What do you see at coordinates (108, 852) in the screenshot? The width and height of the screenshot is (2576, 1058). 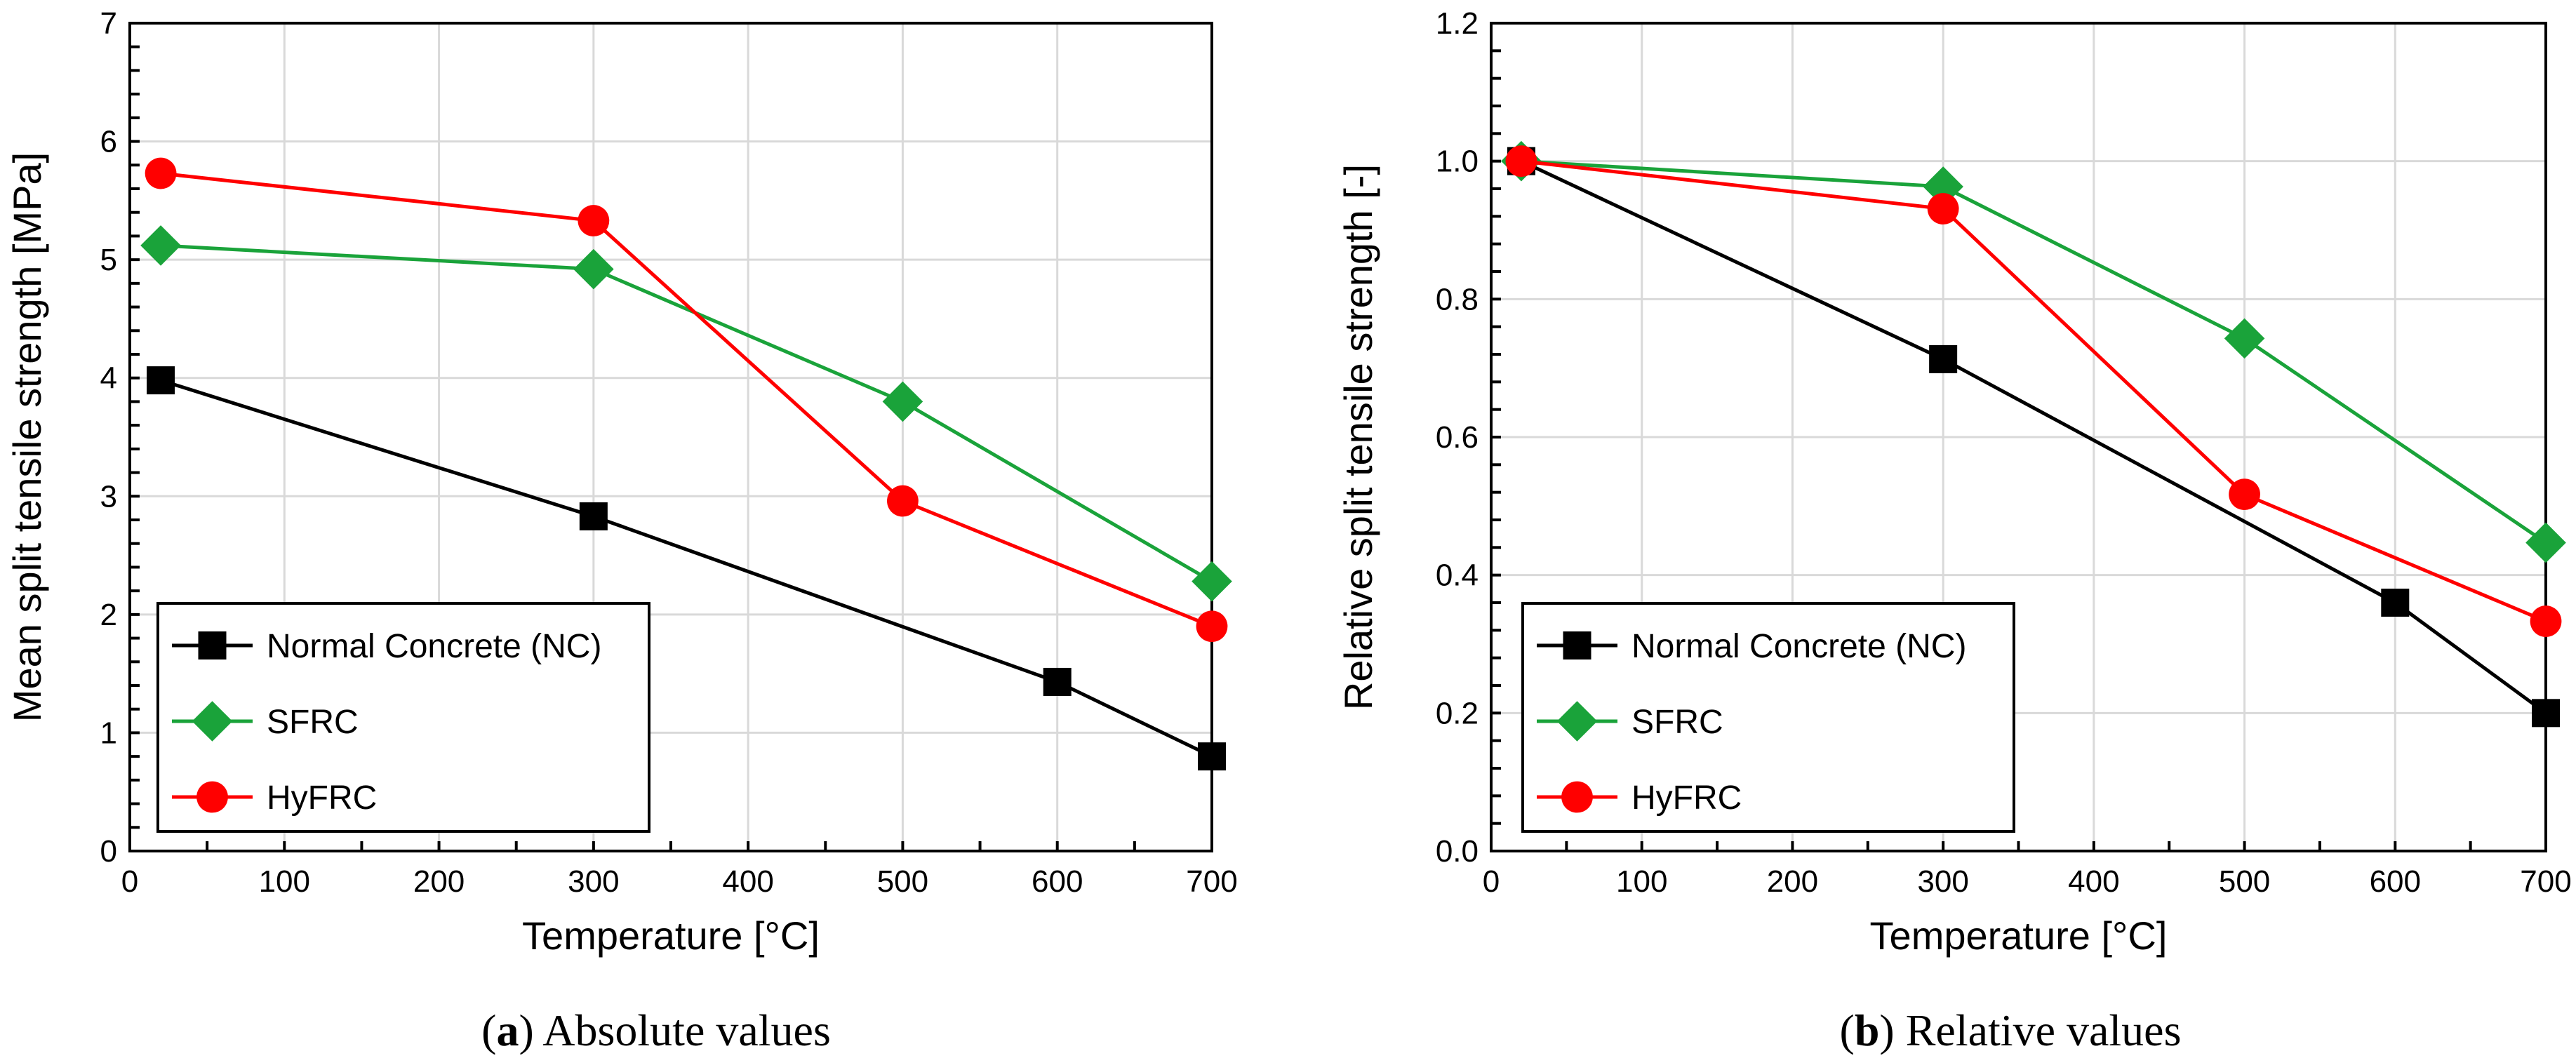 I see `y-tick-label: 0` at bounding box center [108, 852].